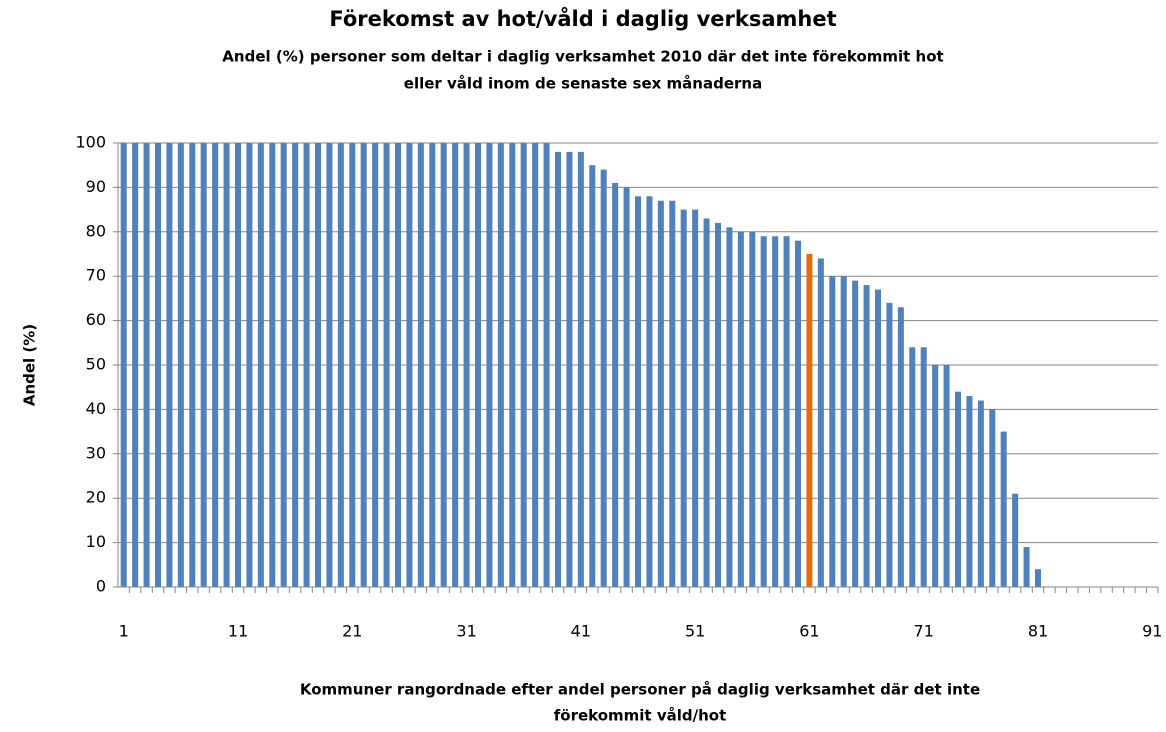 Image resolution: width=1166 pixels, height=732 pixels. Describe the element at coordinates (809, 631) in the screenshot. I see `x-tick-label: 61` at that location.